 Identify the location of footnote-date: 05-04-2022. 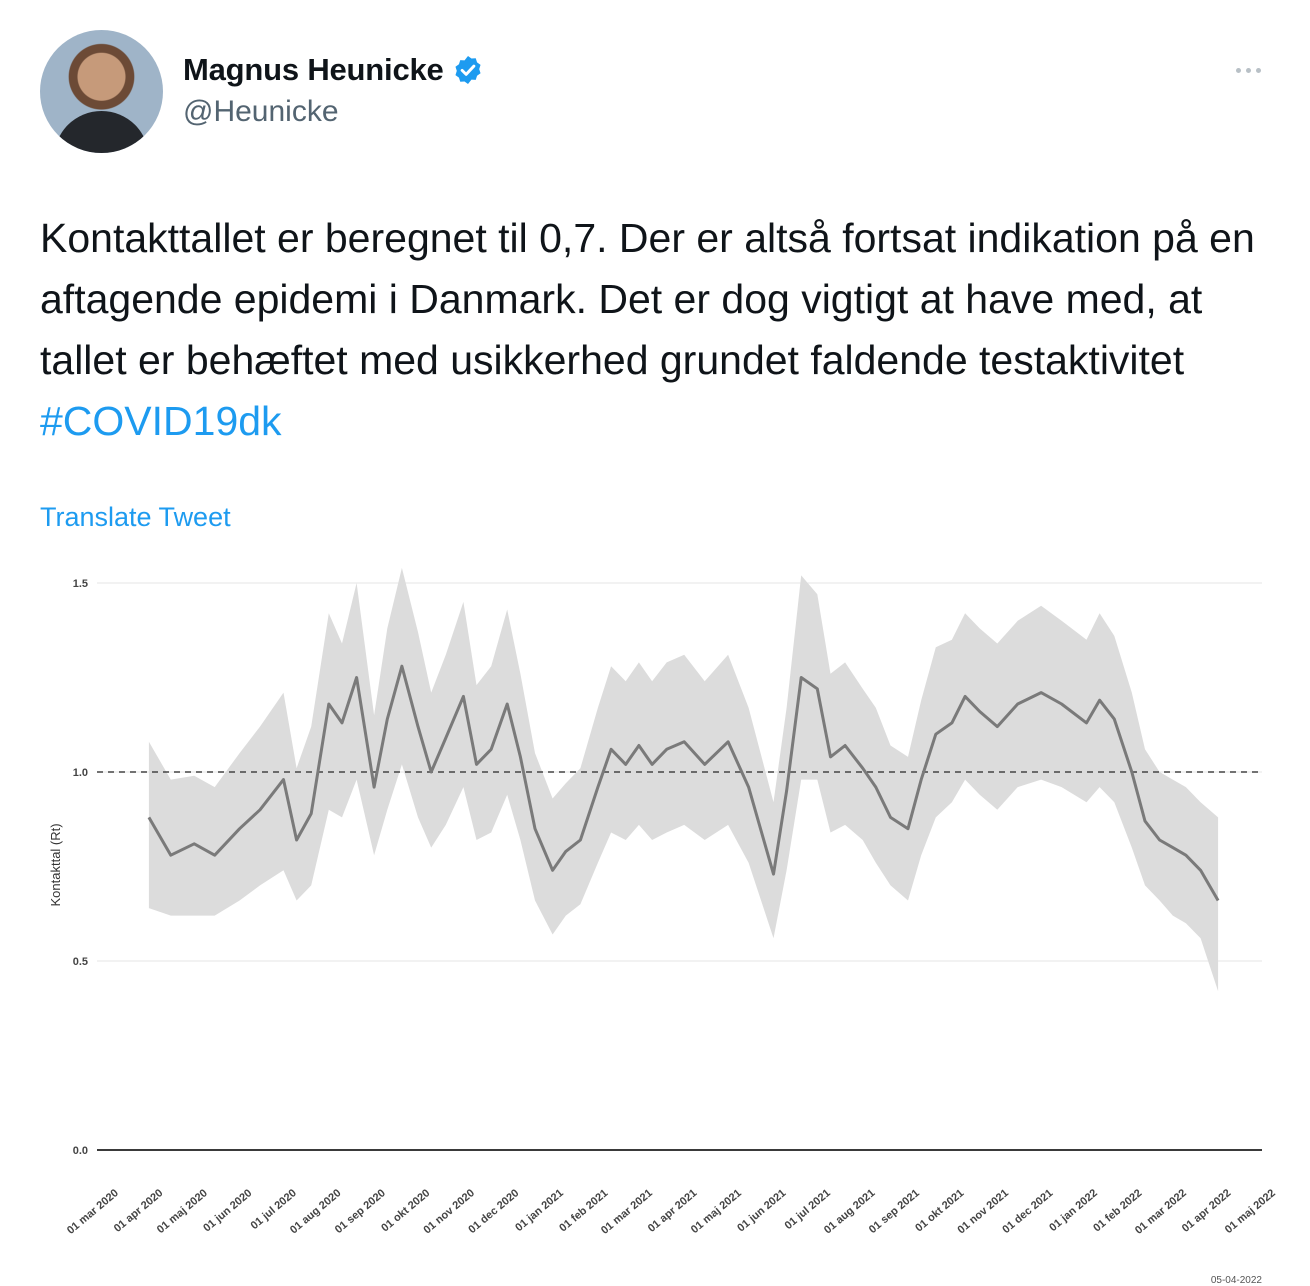
(1237, 1280).